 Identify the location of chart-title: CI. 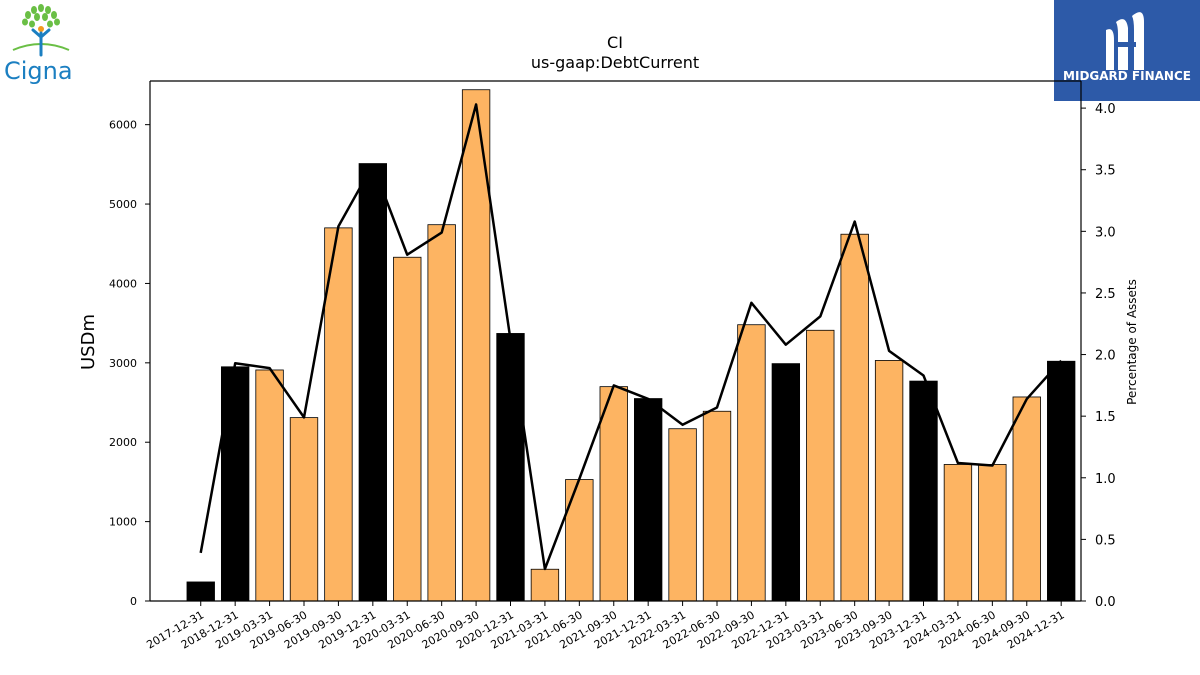
(615, 42).